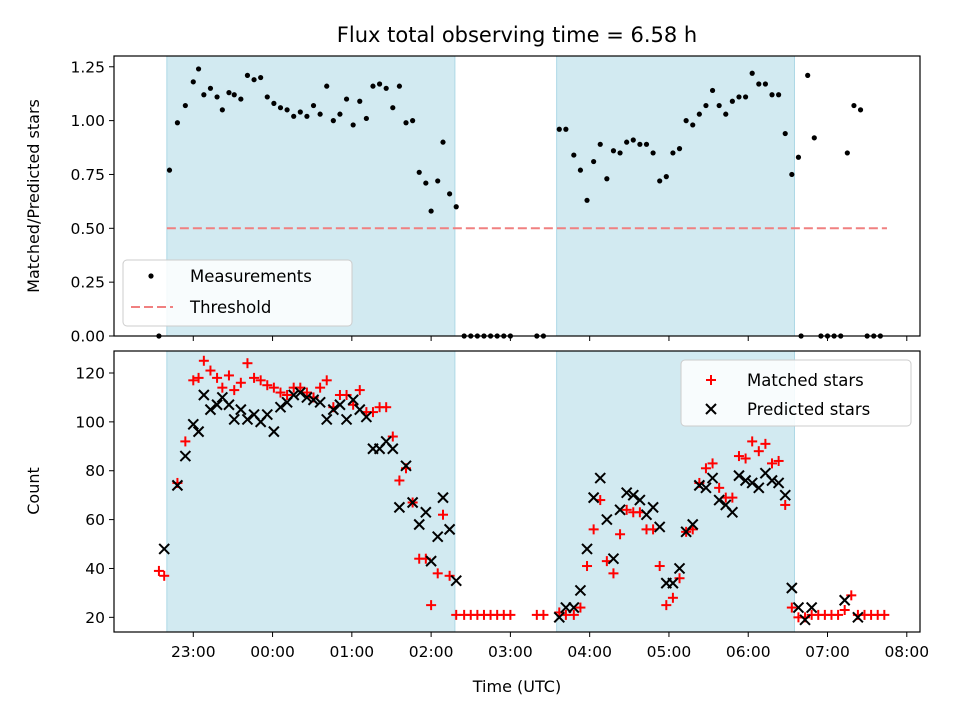  What do you see at coordinates (151, 276) in the screenshot?
I see `legend-measurements-marker` at bounding box center [151, 276].